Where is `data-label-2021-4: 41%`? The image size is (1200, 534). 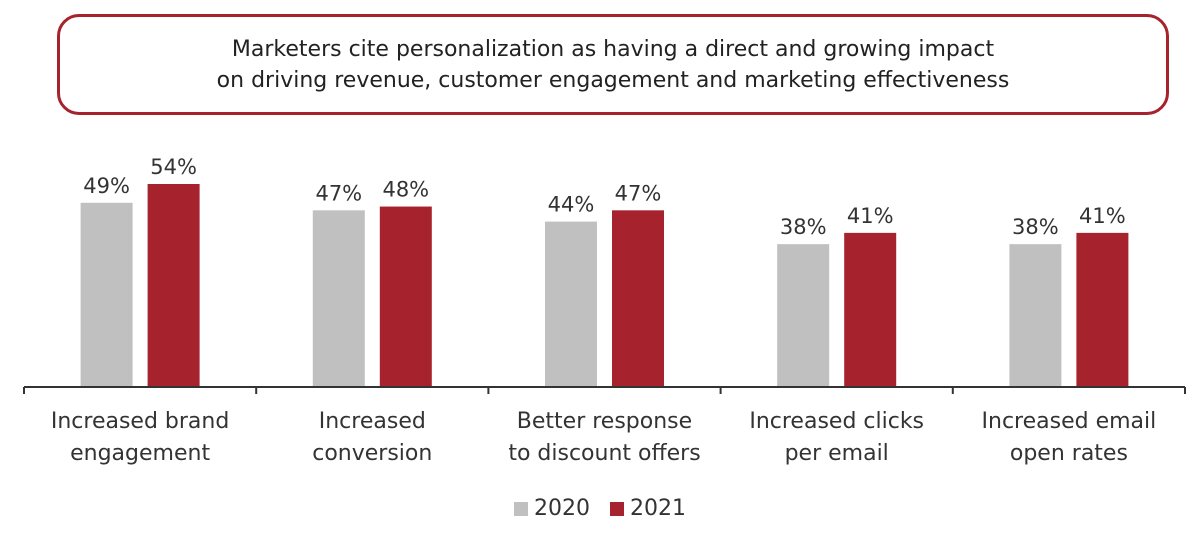
data-label-2021-4: 41% is located at coordinates (1102, 216).